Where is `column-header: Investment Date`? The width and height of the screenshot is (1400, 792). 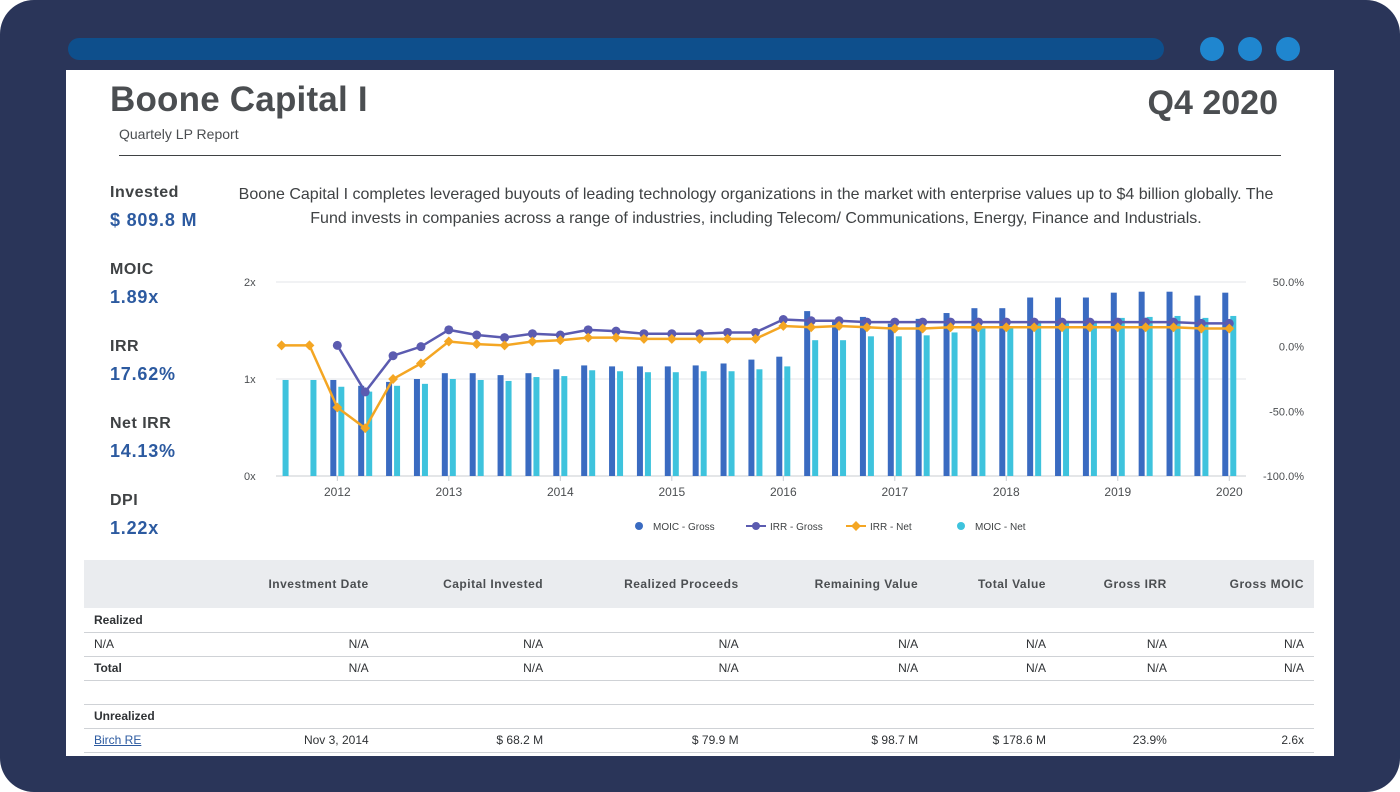 column-header: Investment Date is located at coordinates (291, 584).